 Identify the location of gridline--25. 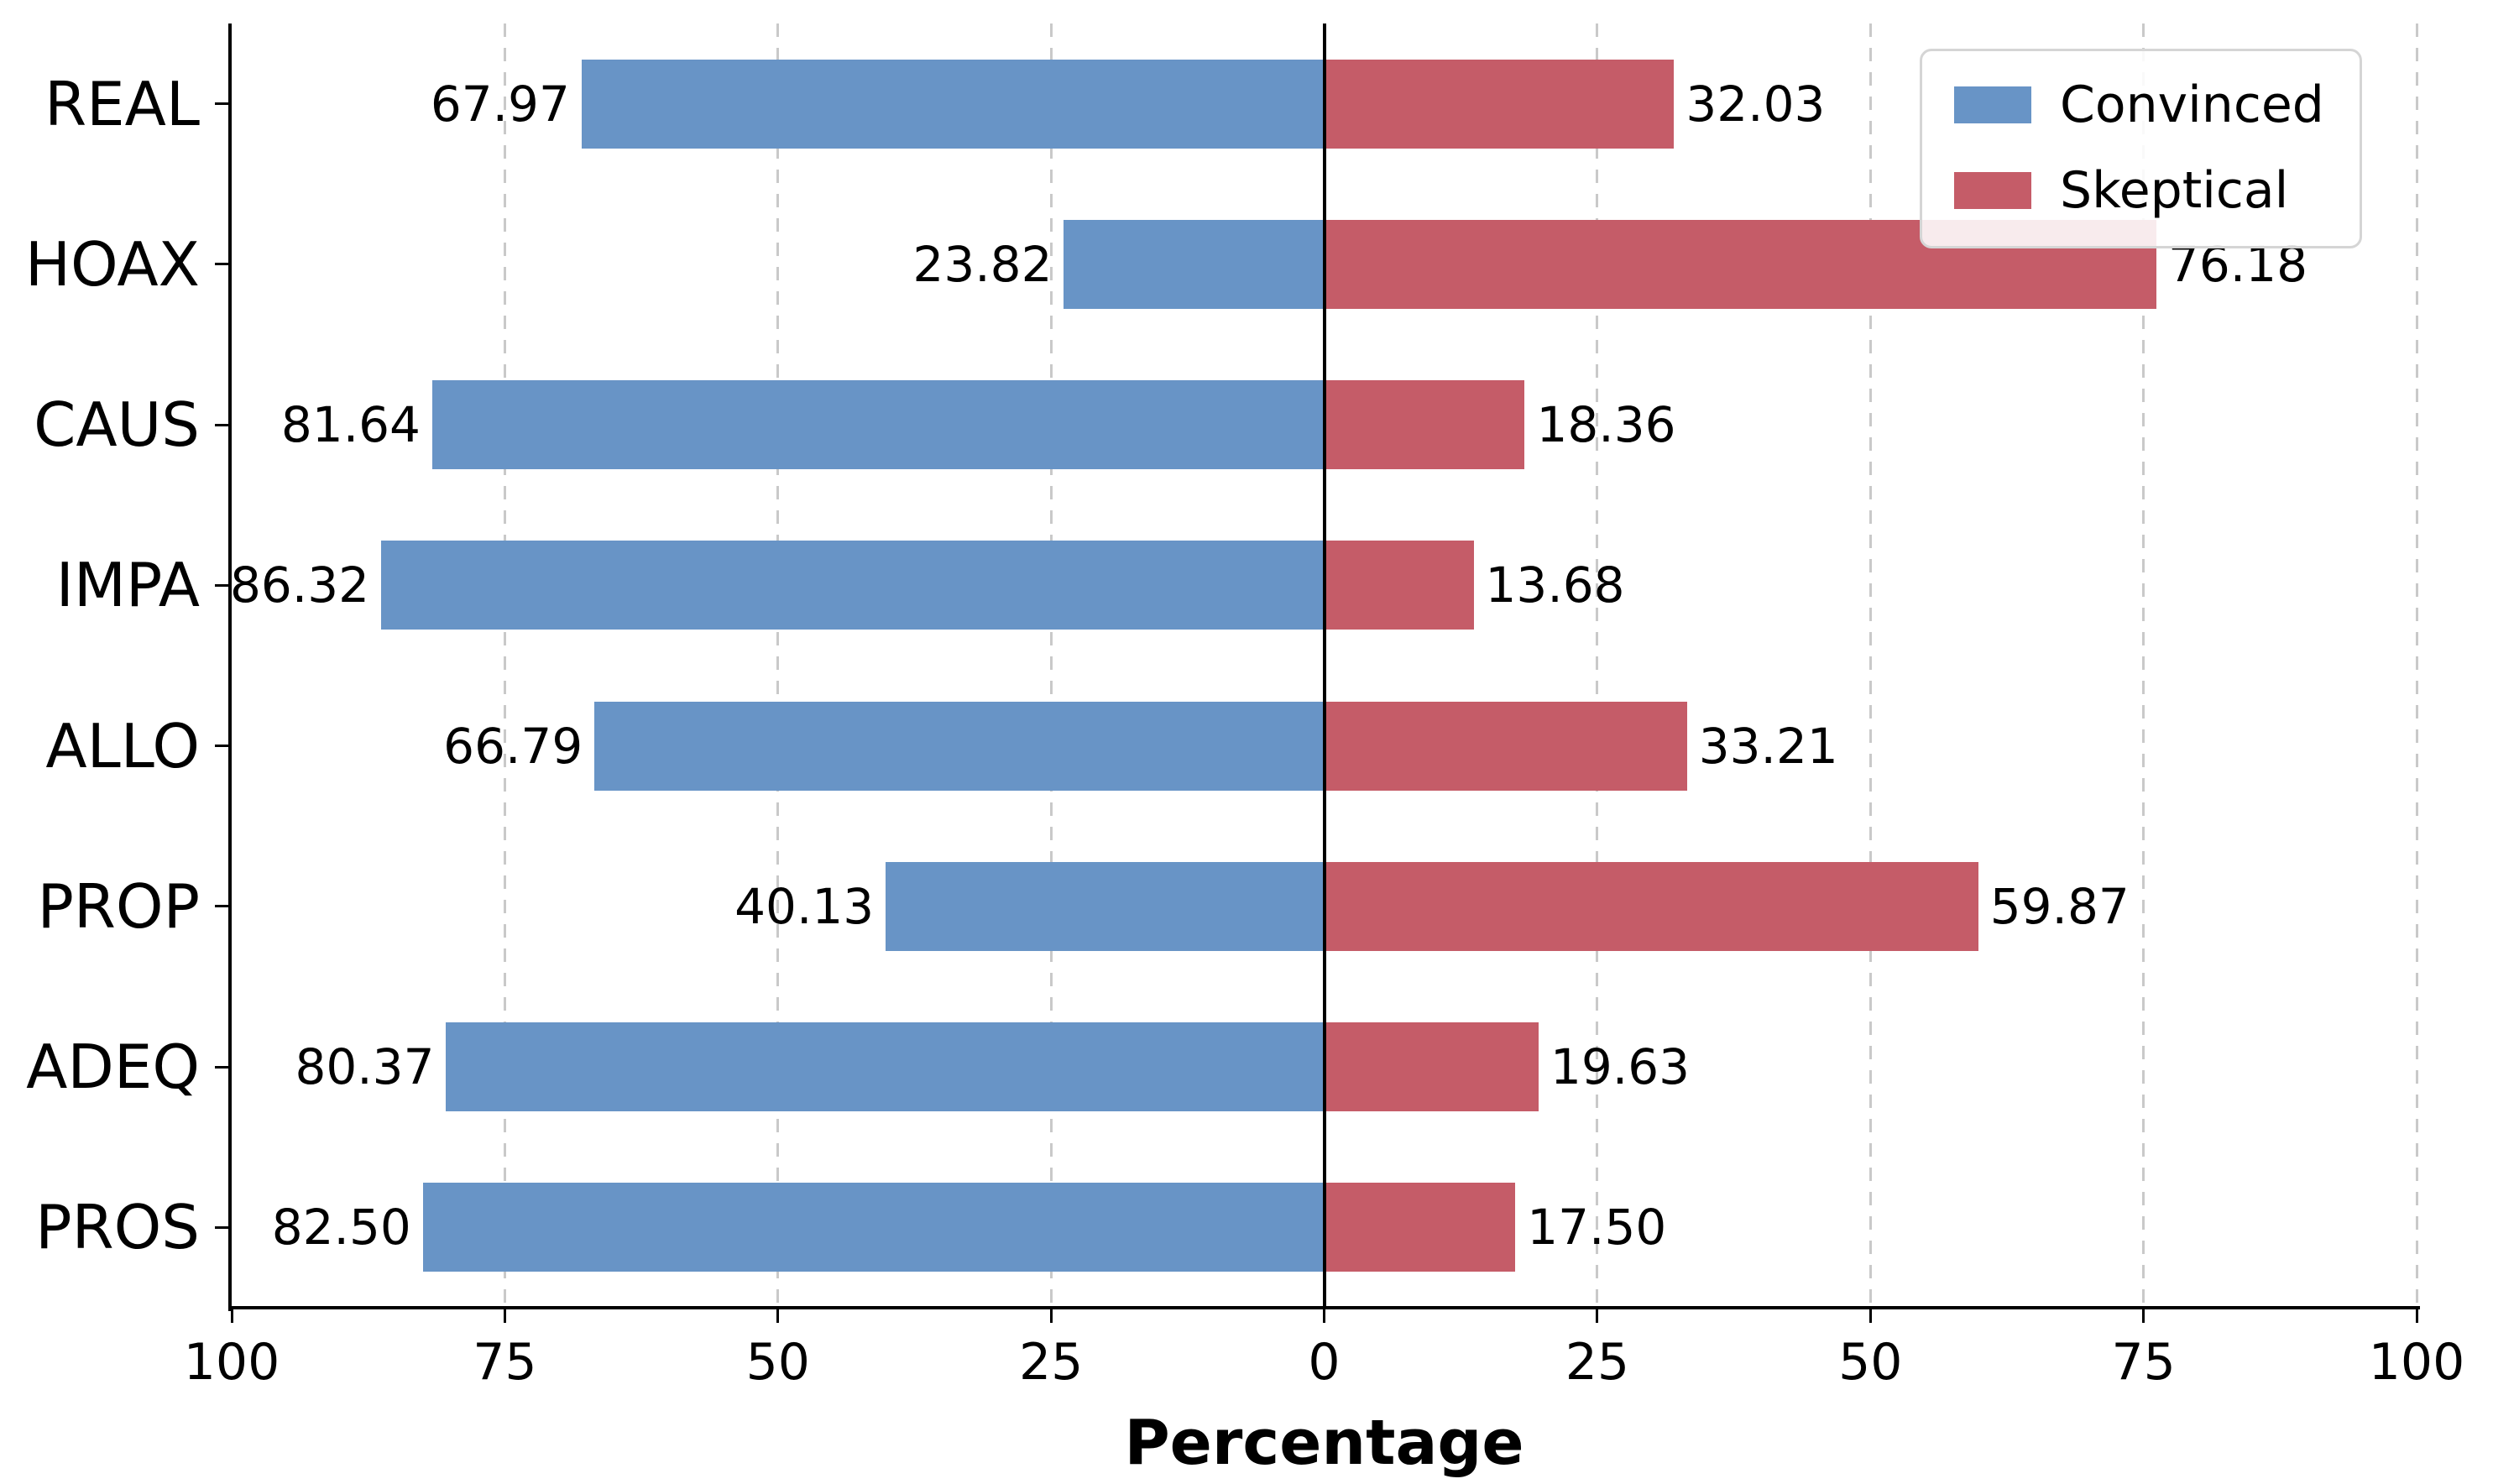
(1051, 666).